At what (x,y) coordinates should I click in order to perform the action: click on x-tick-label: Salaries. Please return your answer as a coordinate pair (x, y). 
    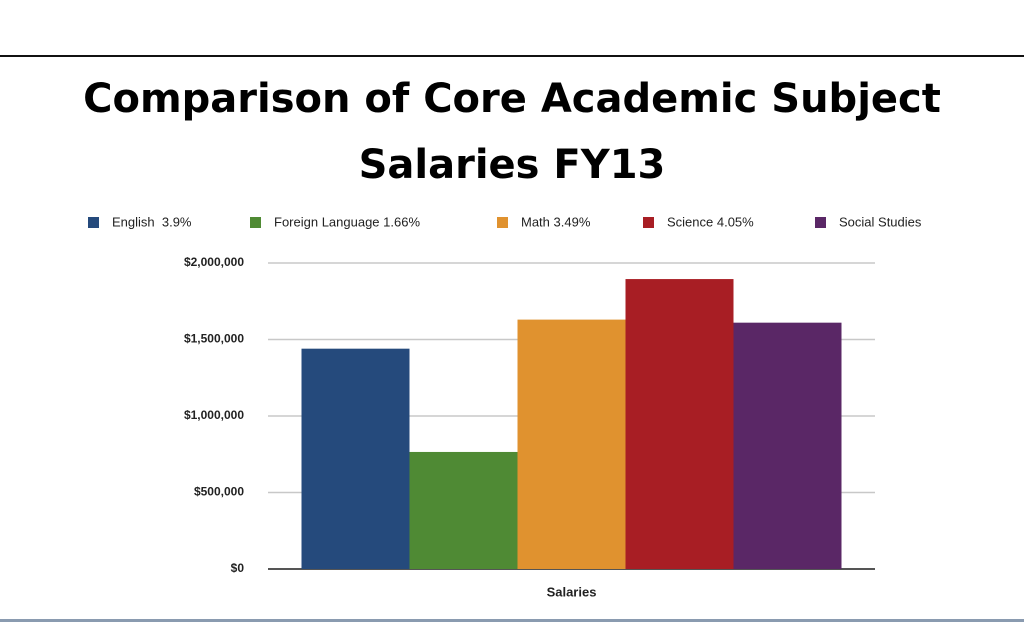
    Looking at the image, I should click on (572, 591).